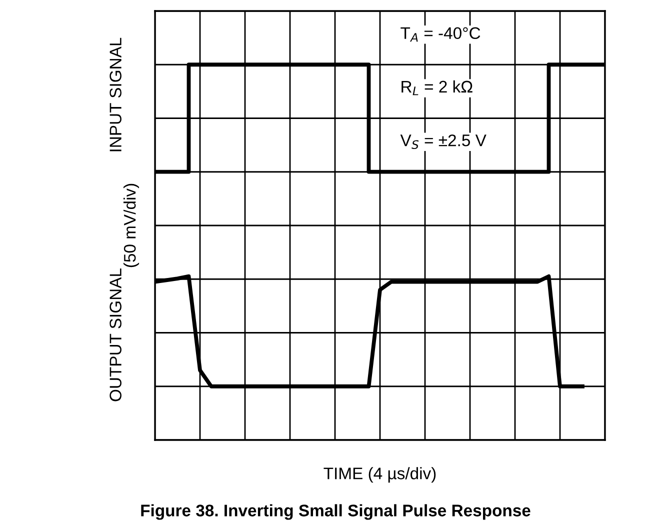  What do you see at coordinates (131, 226) in the screenshot?
I see `y-axis-title: (50 mV/div)` at bounding box center [131, 226].